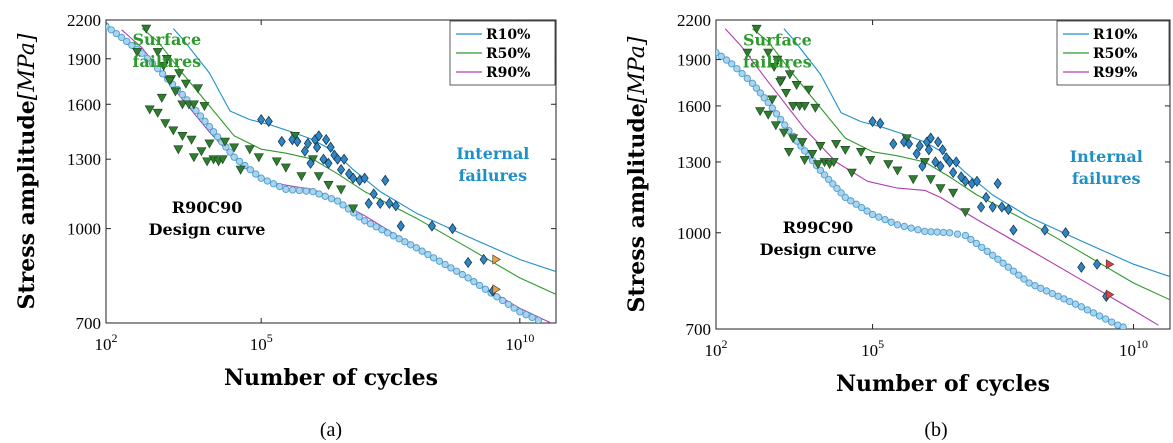  Describe the element at coordinates (1115, 73) in the screenshot. I see `legend-label: R99%` at that location.